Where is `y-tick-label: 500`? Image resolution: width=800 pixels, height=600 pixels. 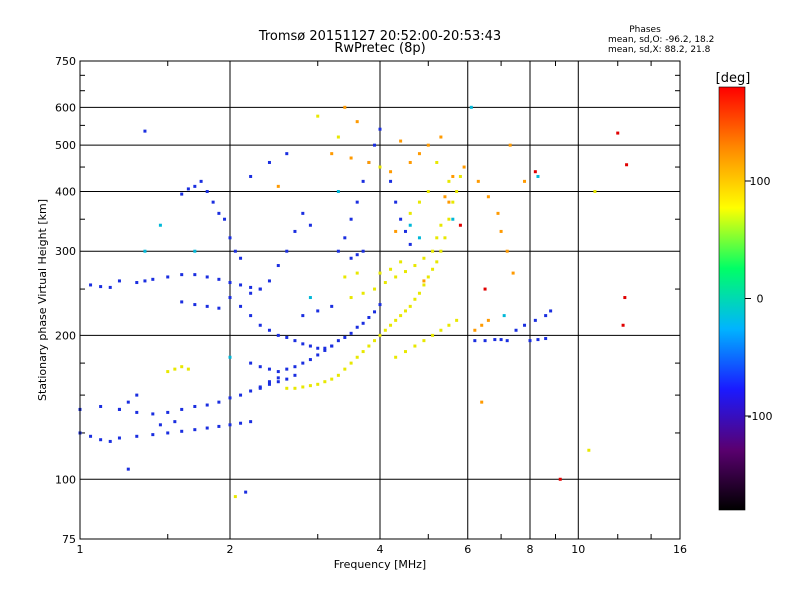 y-tick-label: 500 is located at coordinates (65, 145).